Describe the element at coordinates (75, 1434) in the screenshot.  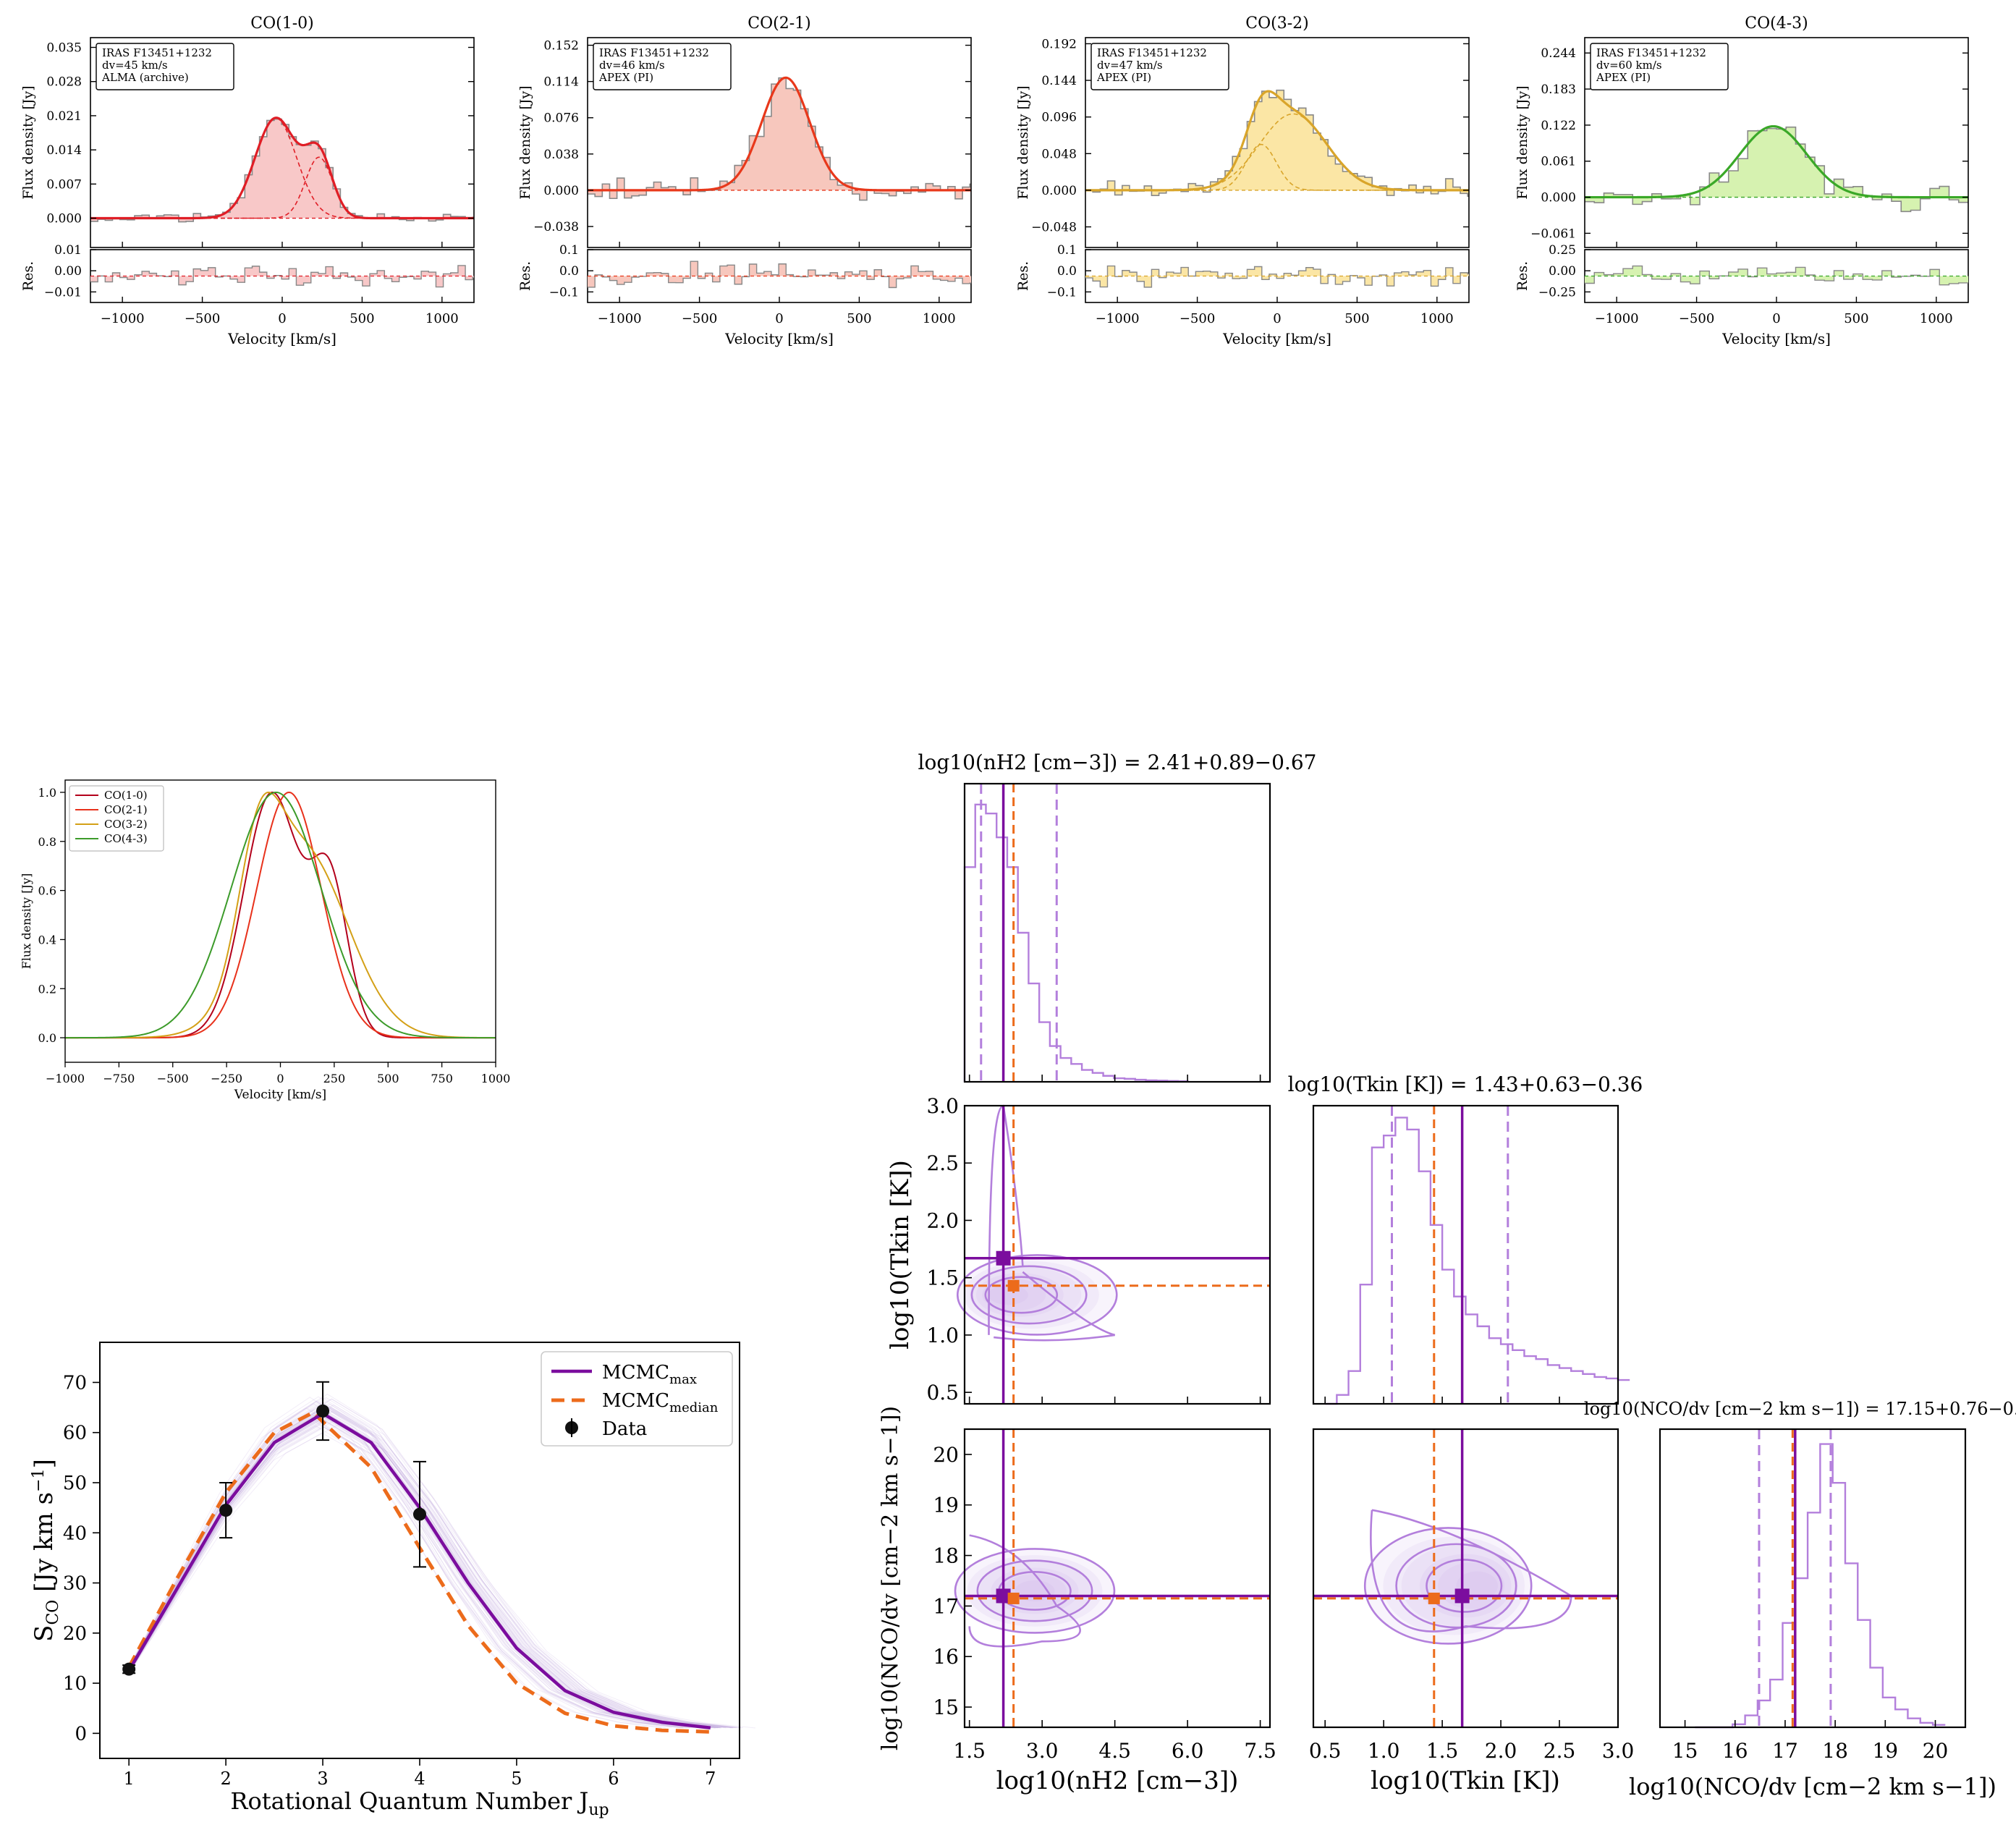
I see `y-tick-label: 60` at that location.